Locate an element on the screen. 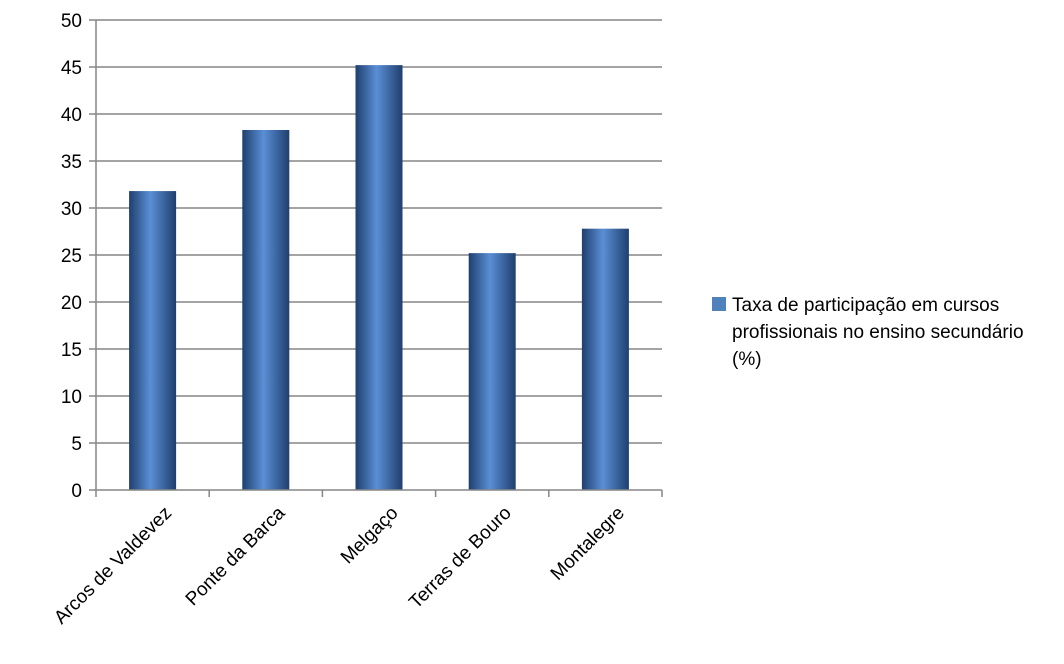  x-tick-label: Montalegre is located at coordinates (588, 544).